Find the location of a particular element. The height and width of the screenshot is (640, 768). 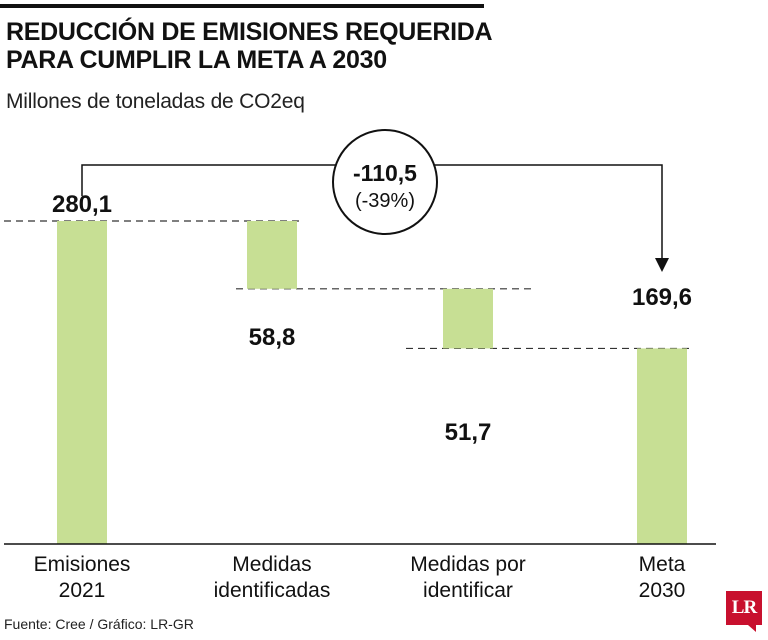

arrow-head-icon is located at coordinates (662, 265).